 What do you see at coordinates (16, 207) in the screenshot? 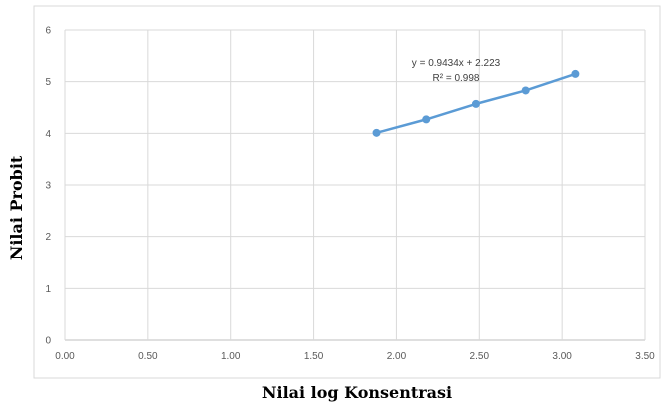
I see `y-axis-title: Nilai Probit` at bounding box center [16, 207].